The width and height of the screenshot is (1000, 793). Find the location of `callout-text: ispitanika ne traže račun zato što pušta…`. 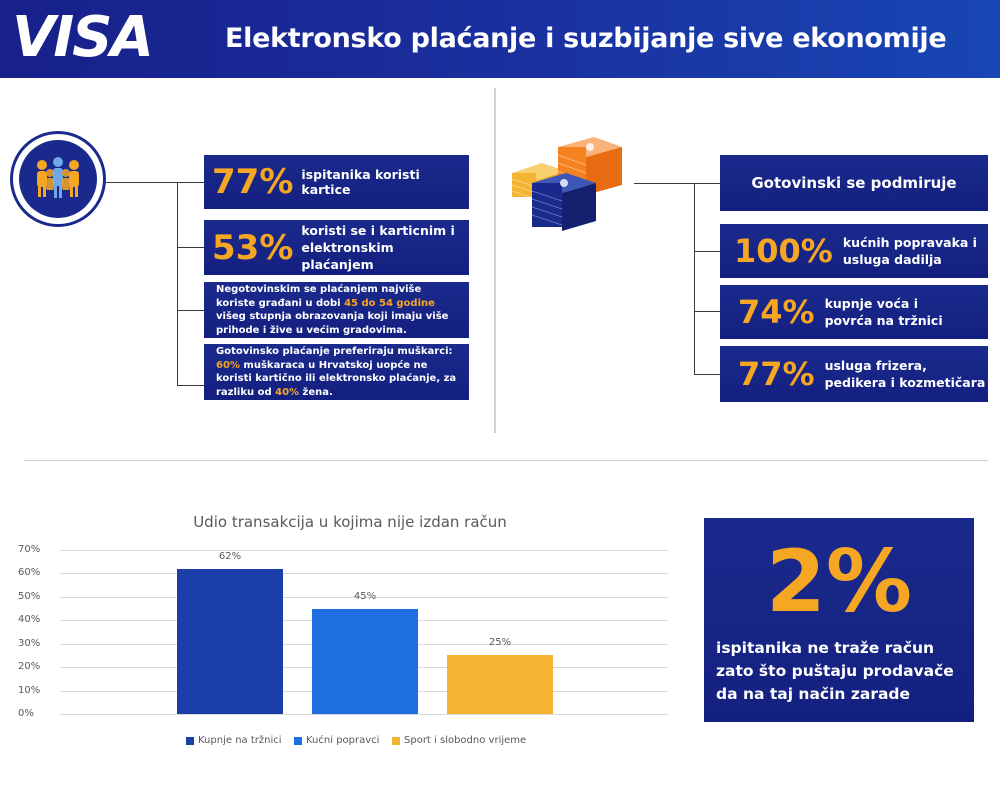

callout-text: ispitanika ne traže račun zato što pušta… is located at coordinates (835, 671).